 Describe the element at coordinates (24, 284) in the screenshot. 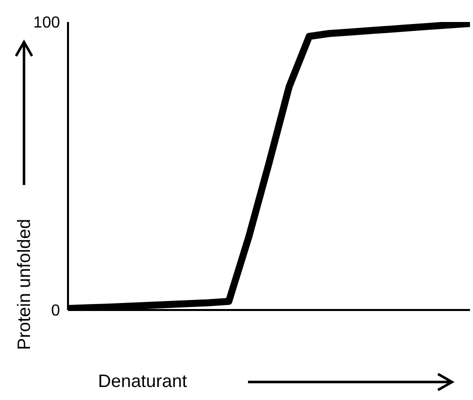

I see `y-axis-title: Protein unfolded` at that location.